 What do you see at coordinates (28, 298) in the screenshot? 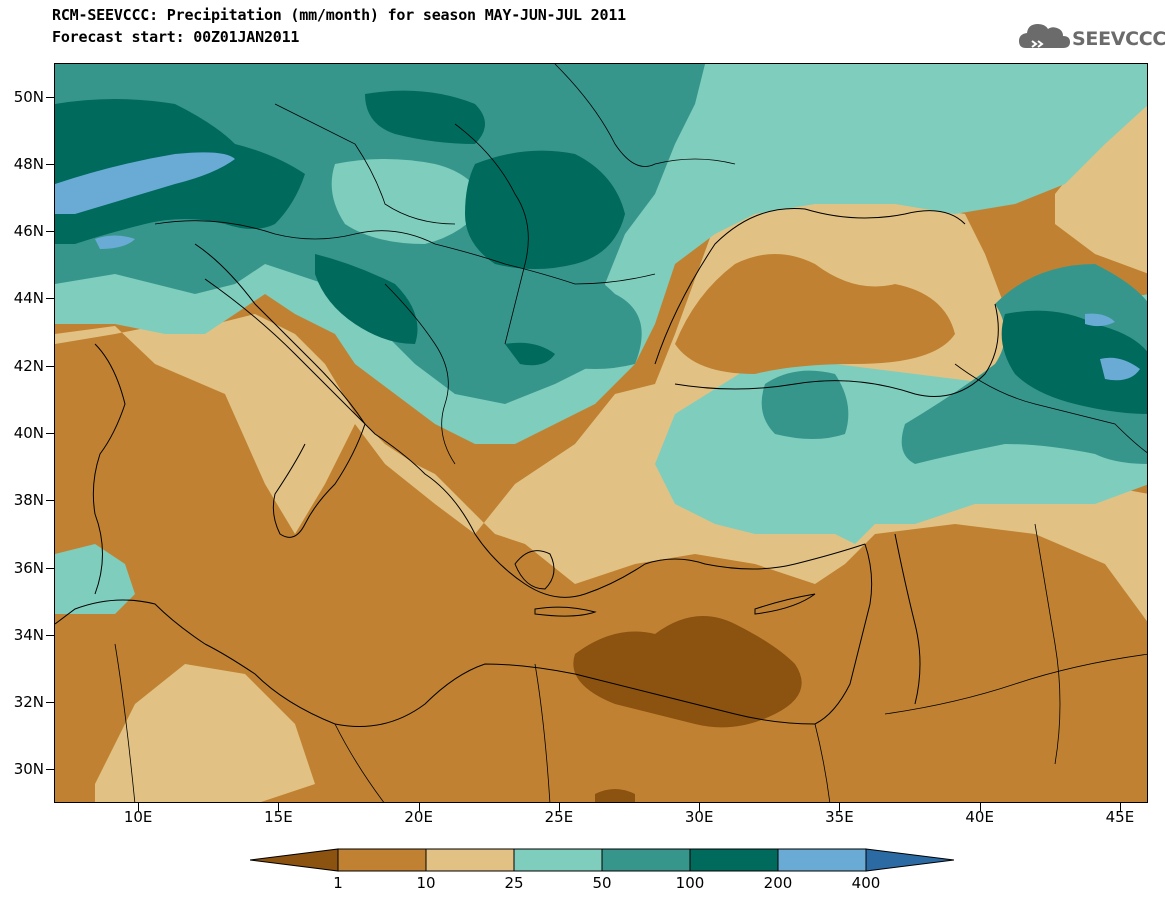
I see `lat-label-44n: 44N` at bounding box center [28, 298].